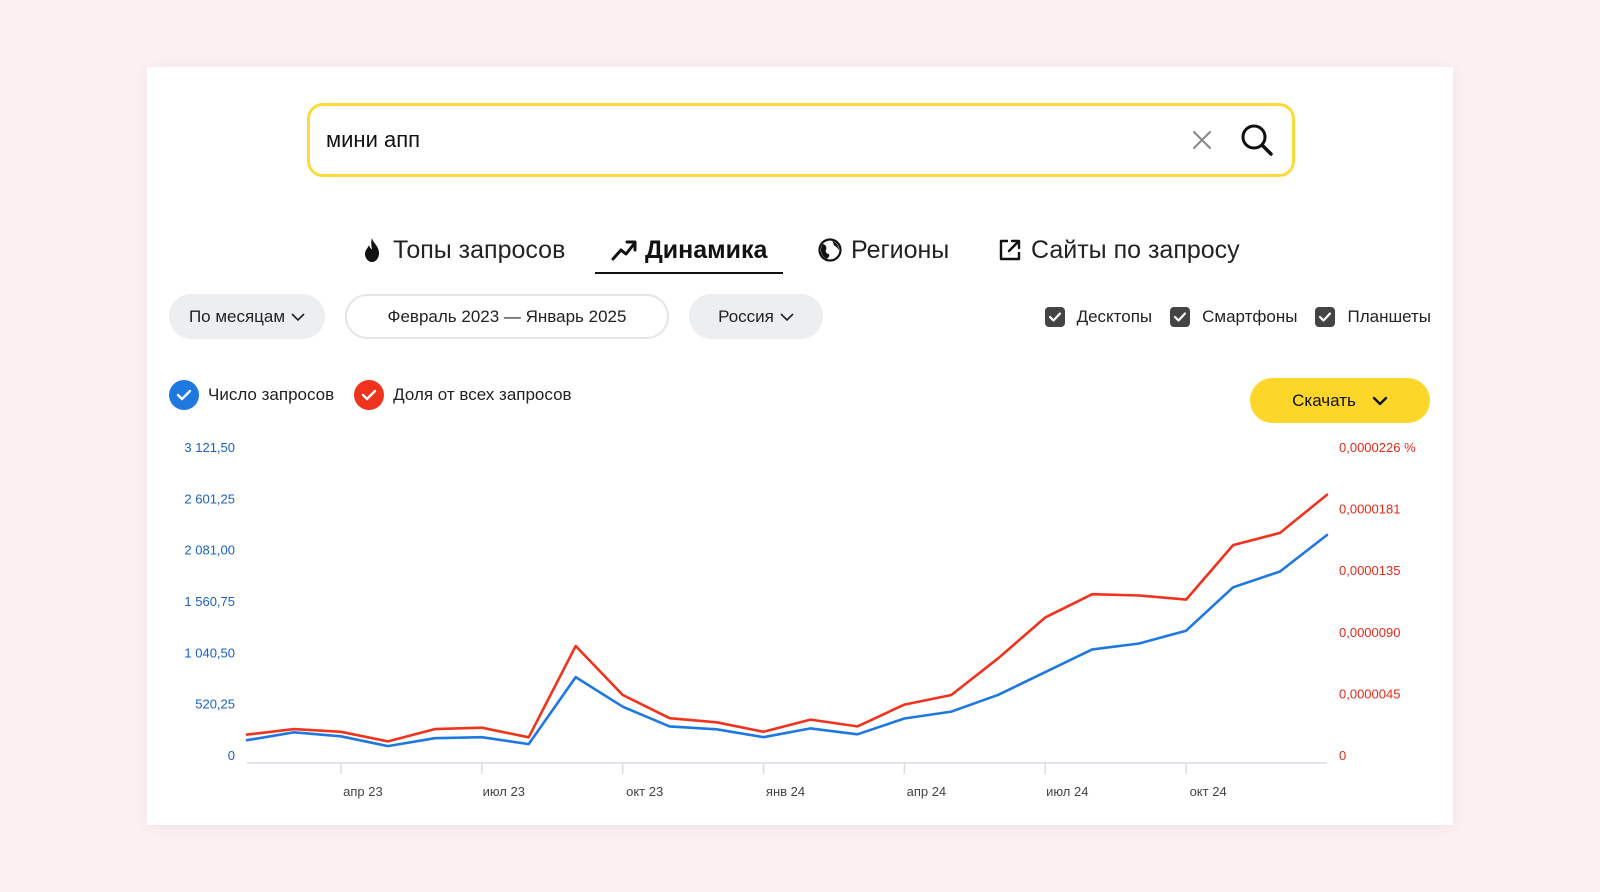 The image size is (1600, 892). What do you see at coordinates (209, 652) in the screenshot?
I see `y-left-tick-label: 1 040,50` at bounding box center [209, 652].